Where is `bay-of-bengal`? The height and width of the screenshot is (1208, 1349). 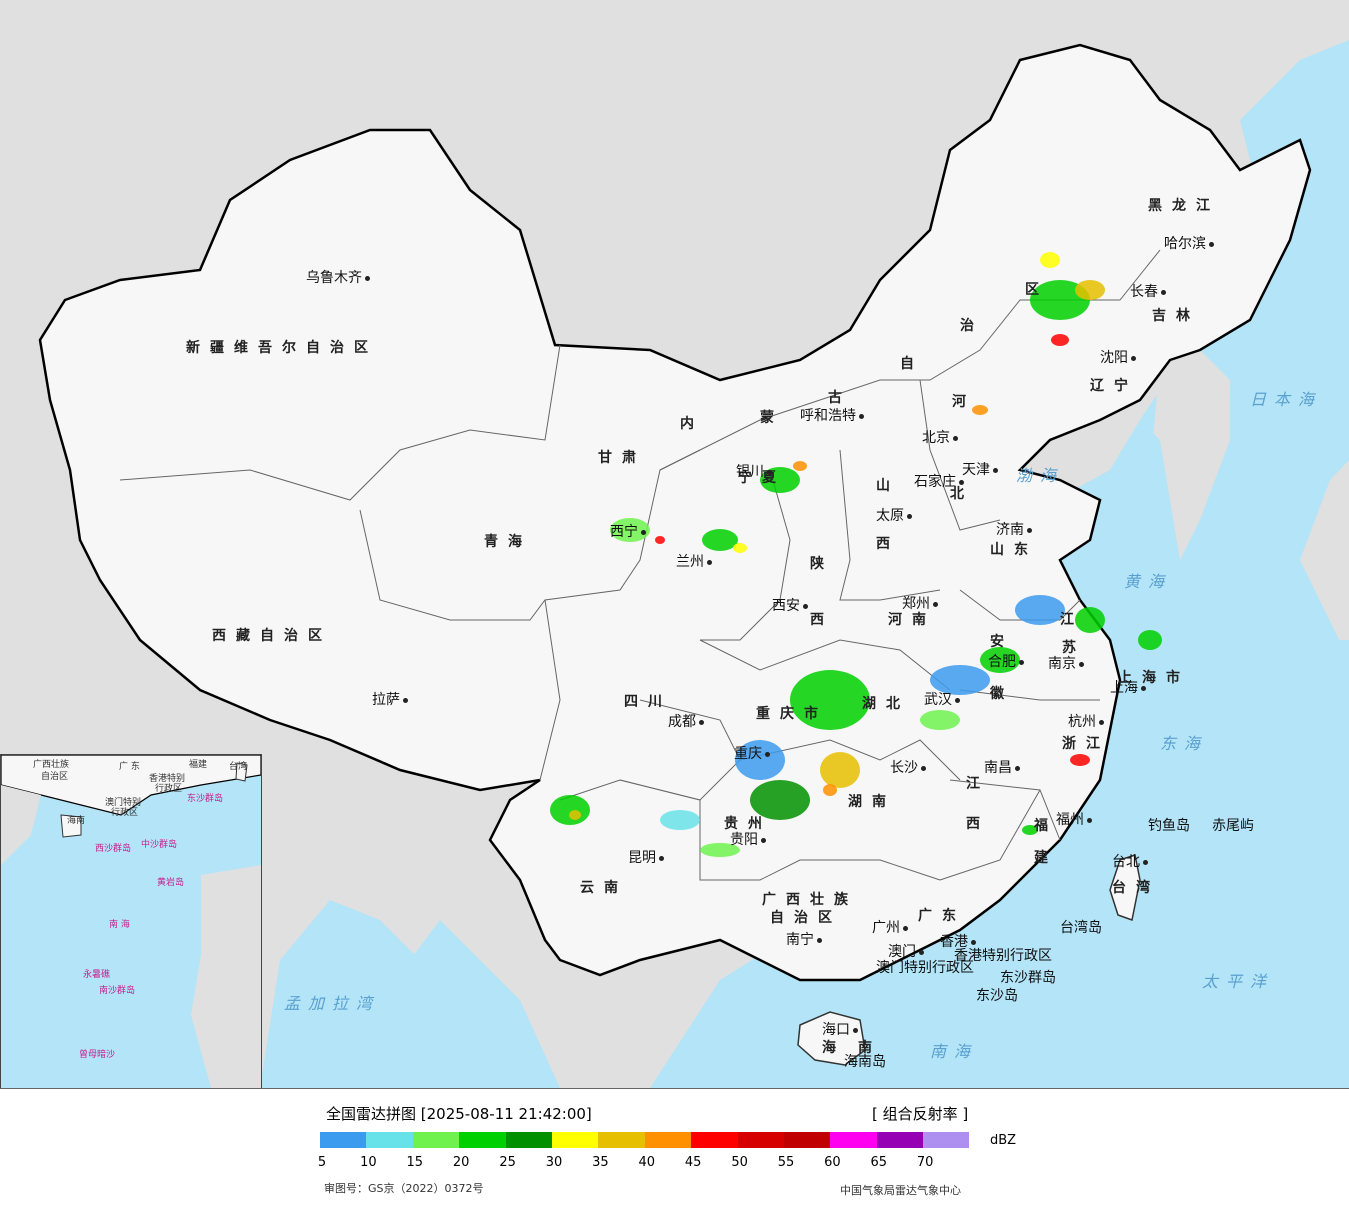
bay-of-bengal is located at coordinates (365, 994).